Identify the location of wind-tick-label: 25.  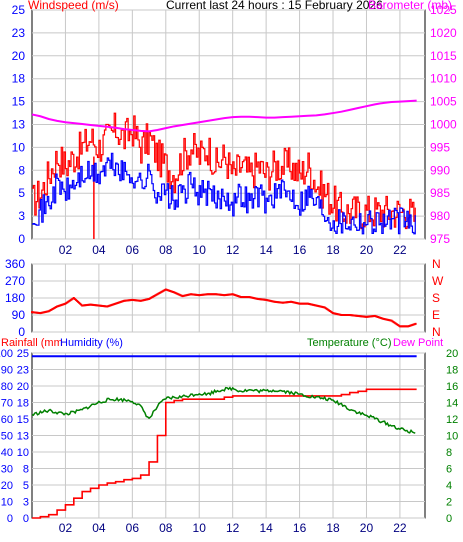
(19, 10).